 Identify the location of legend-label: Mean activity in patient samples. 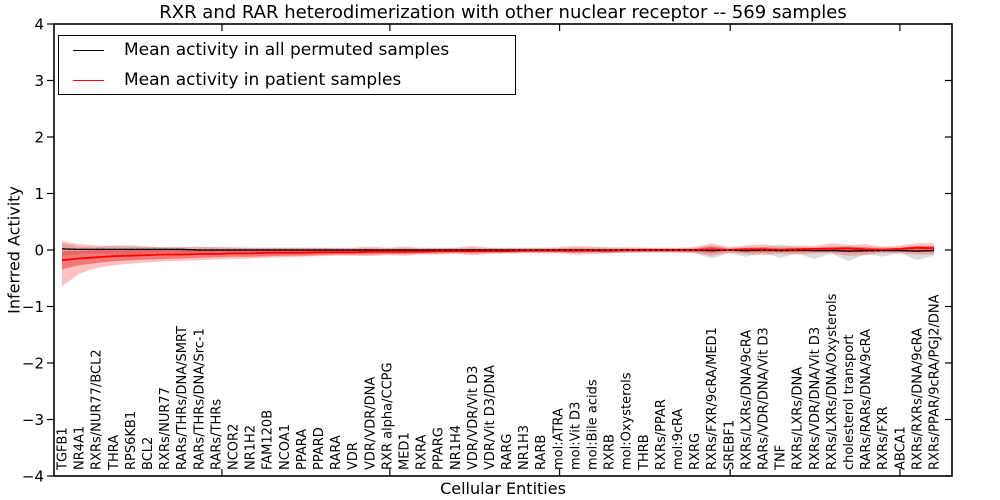
(263, 80).